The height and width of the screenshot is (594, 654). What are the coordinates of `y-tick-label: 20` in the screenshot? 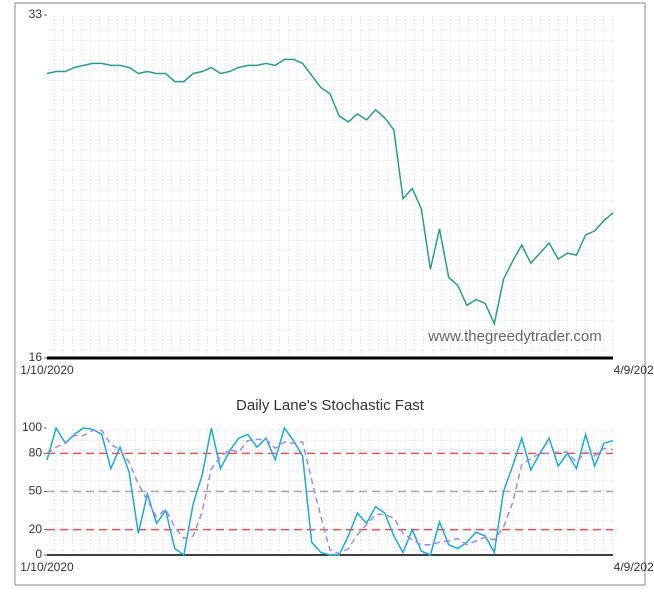 It's located at (36, 529).